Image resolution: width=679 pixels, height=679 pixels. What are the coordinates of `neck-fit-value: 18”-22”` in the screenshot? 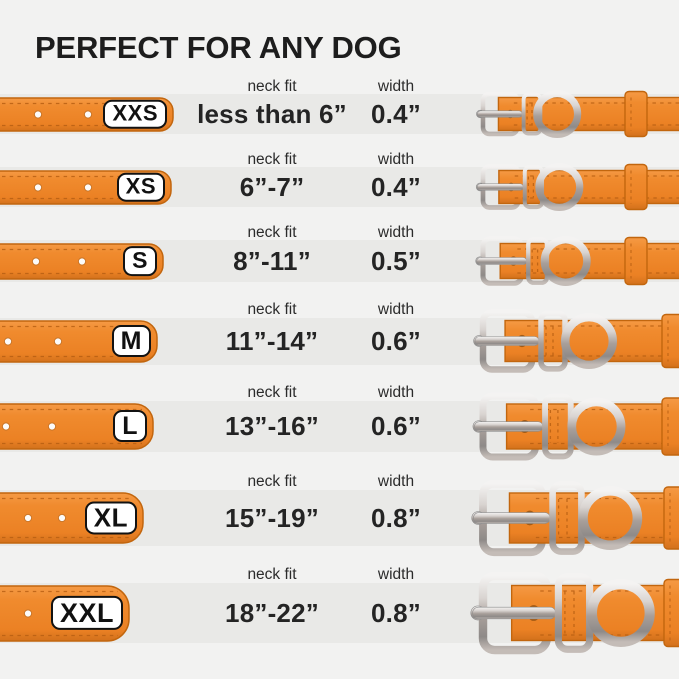 It's located at (272, 613).